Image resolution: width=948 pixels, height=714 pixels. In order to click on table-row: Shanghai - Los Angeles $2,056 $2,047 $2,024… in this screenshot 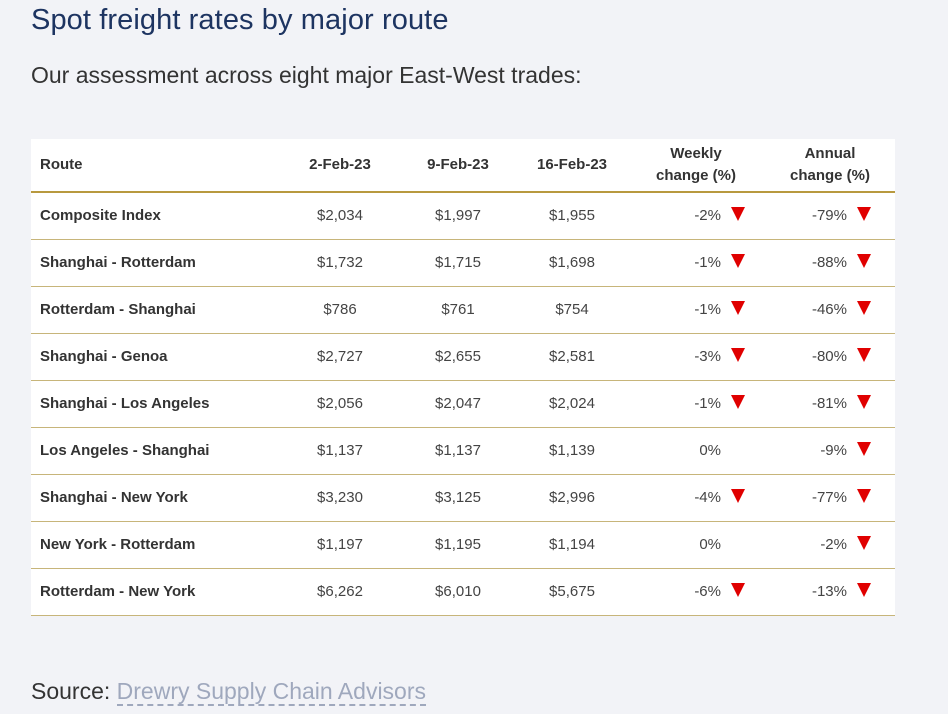, I will do `click(463, 403)`.